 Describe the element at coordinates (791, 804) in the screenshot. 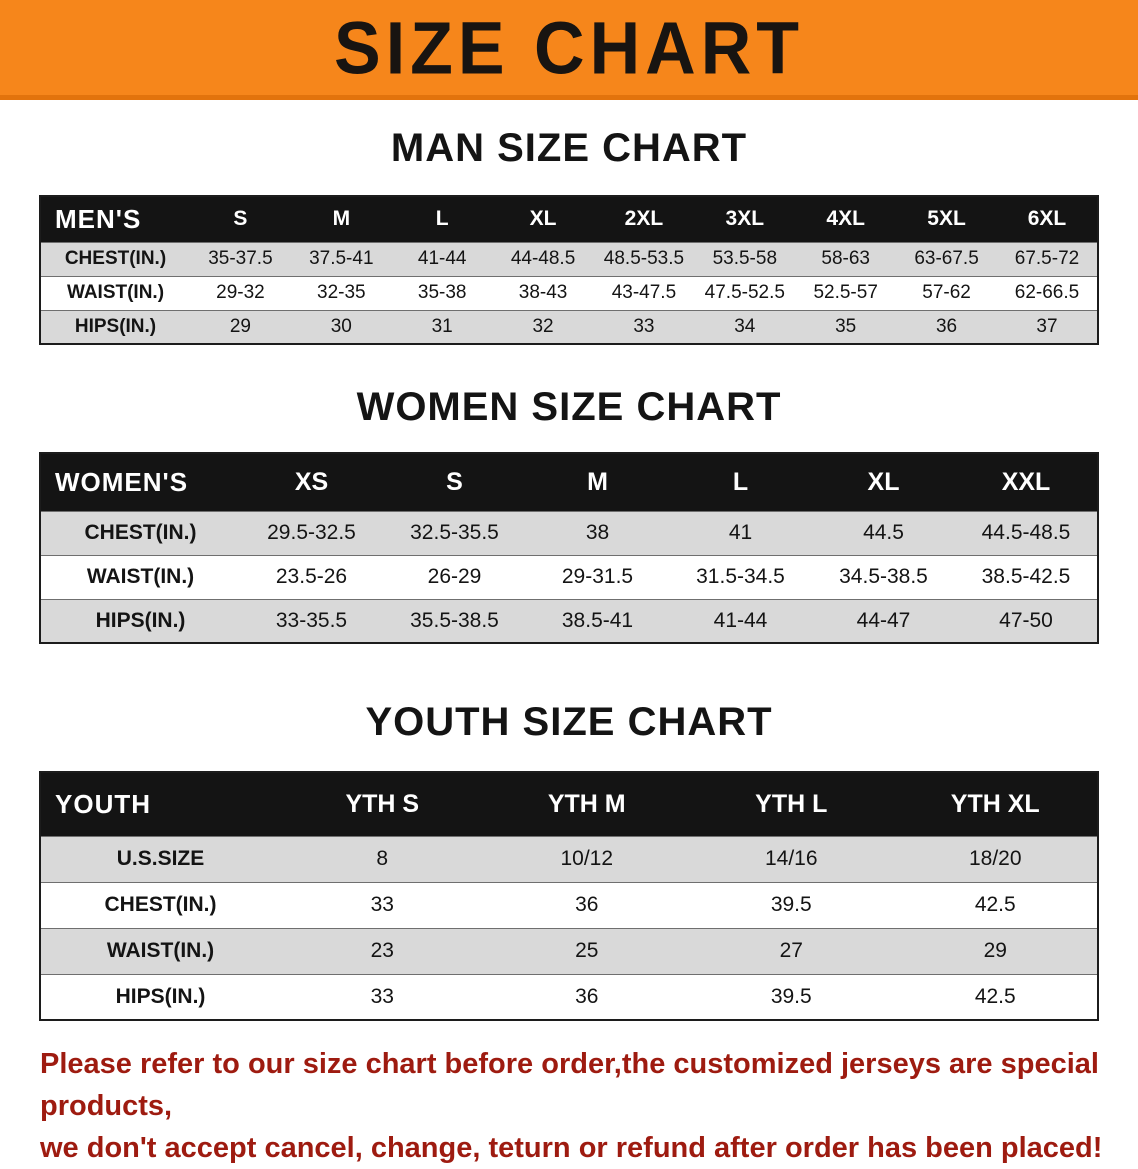

I see `column-header: YTH L` at that location.